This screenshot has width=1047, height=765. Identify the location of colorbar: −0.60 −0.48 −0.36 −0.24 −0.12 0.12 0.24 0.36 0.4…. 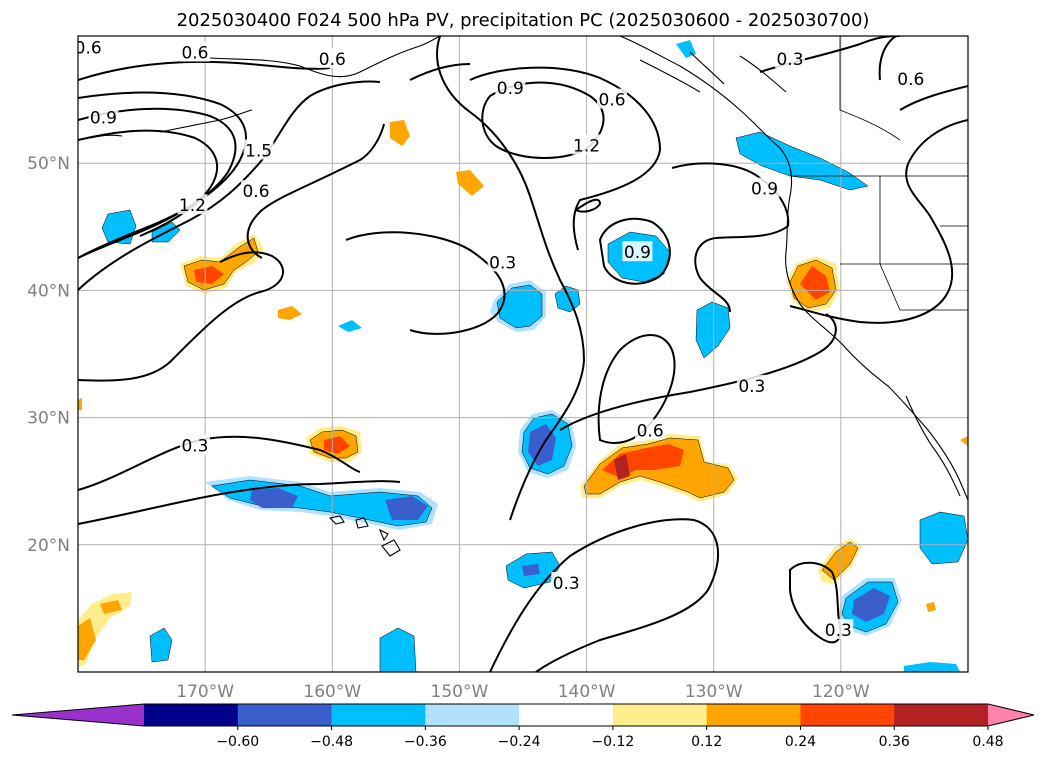
(523, 726).